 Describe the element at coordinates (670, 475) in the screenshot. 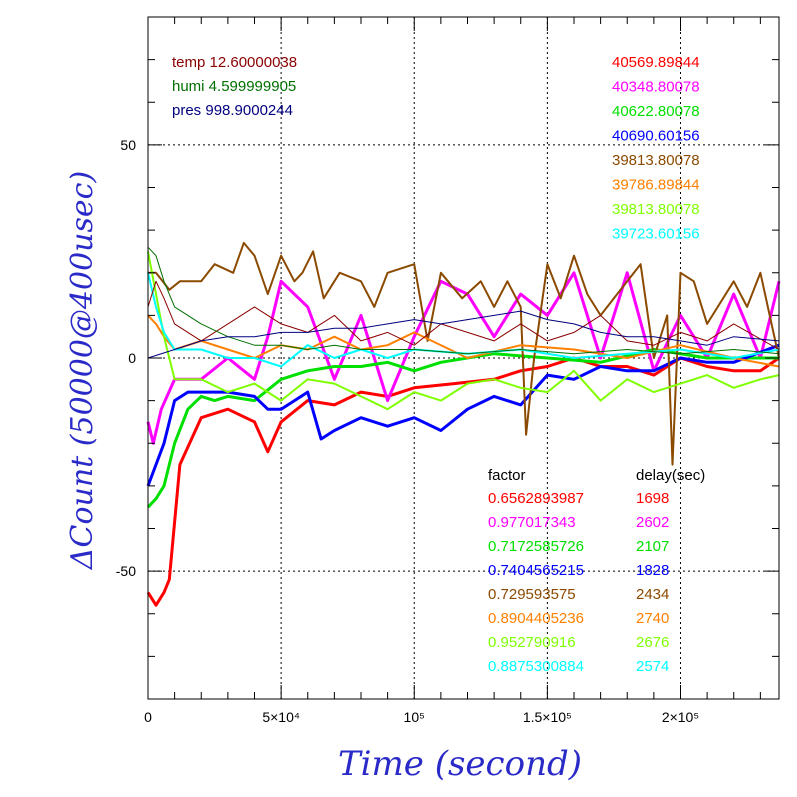

I see `delay-header: delay(sec)` at that location.